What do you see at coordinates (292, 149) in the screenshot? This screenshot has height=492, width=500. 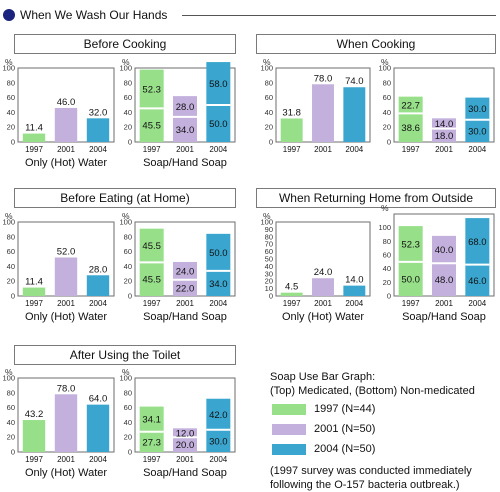 I see `water-xtick-label: 1997` at bounding box center [292, 149].